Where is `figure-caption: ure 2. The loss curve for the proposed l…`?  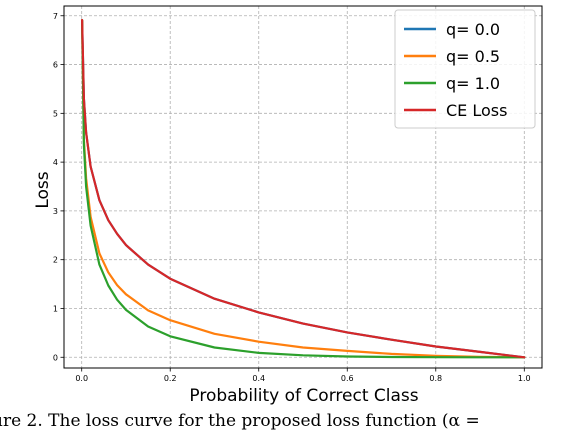 figure-caption: ure 2. The loss curve for the proposed l… is located at coordinates (289, 423).